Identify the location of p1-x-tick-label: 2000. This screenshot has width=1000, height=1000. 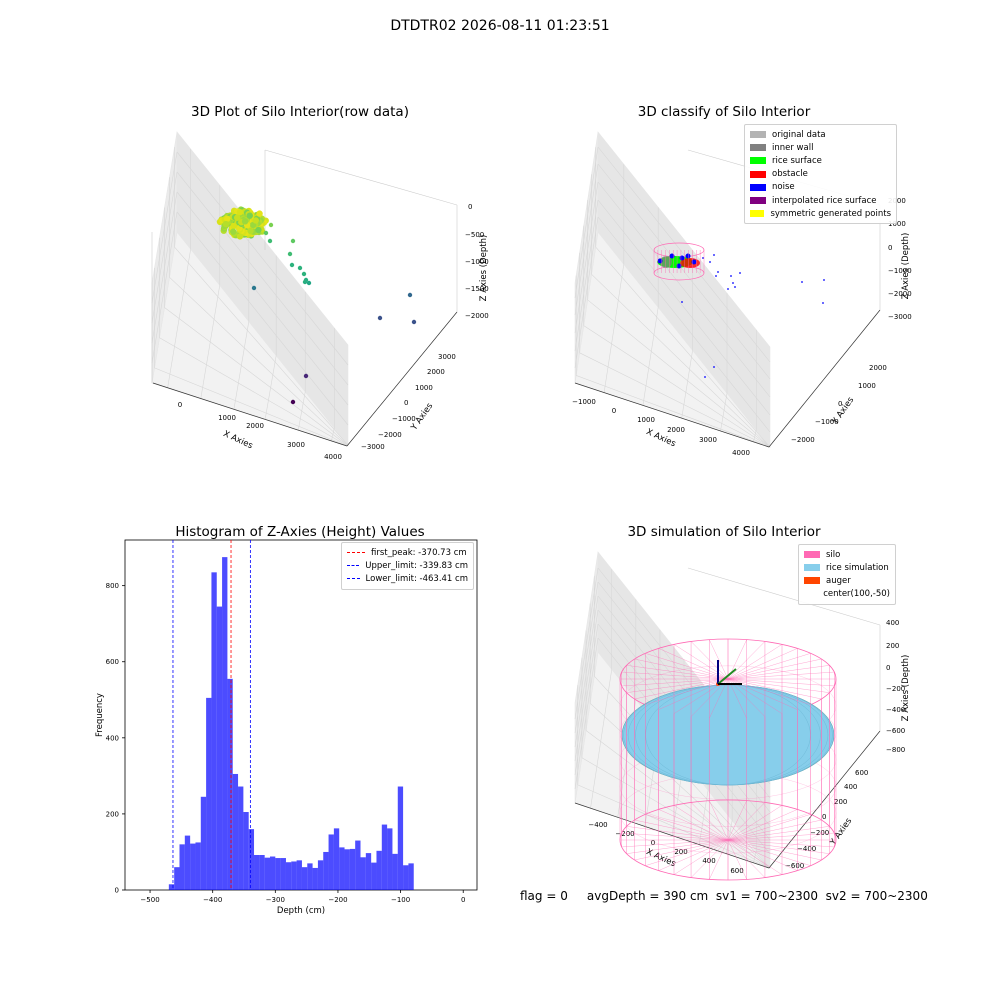
(255, 426).